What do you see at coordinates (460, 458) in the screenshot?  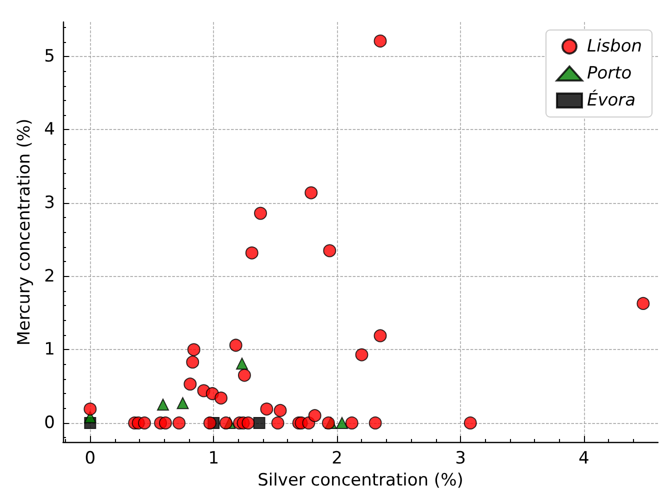 I see `x-tick-label: 3` at bounding box center [460, 458].